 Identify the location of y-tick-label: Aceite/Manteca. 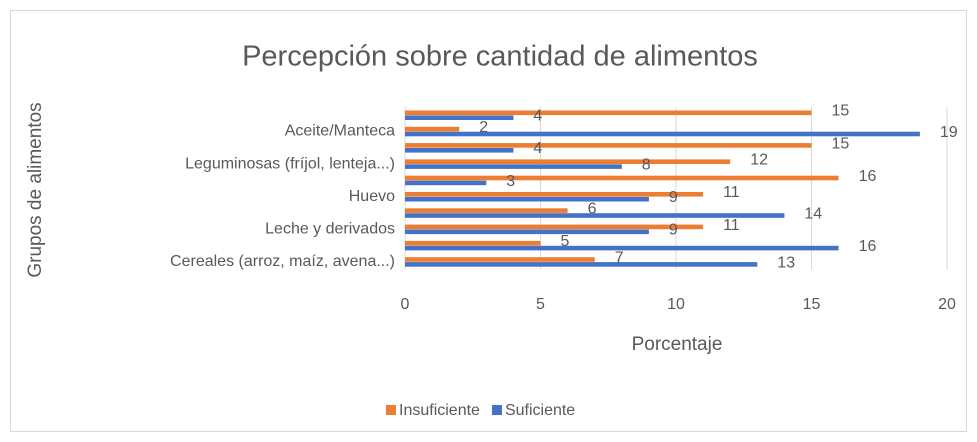
(340, 131).